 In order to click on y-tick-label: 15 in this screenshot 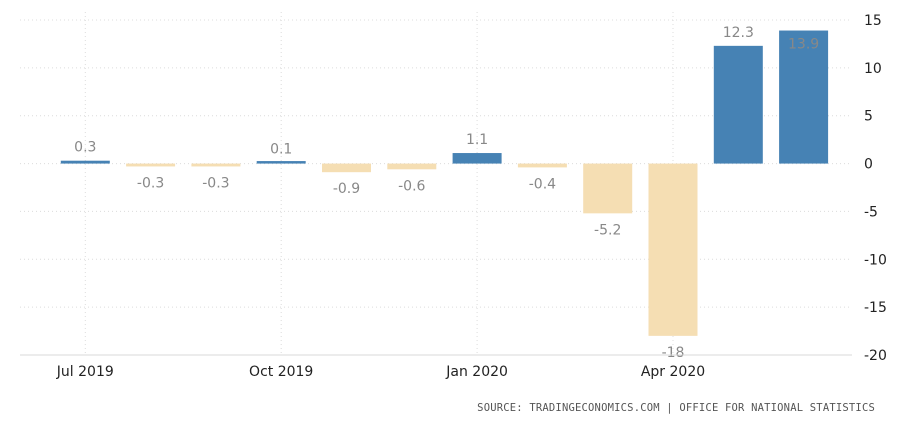, I will do `click(873, 21)`.